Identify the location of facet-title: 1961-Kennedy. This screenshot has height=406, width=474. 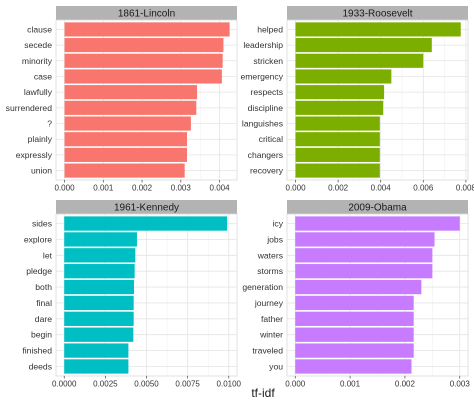
(146, 208).